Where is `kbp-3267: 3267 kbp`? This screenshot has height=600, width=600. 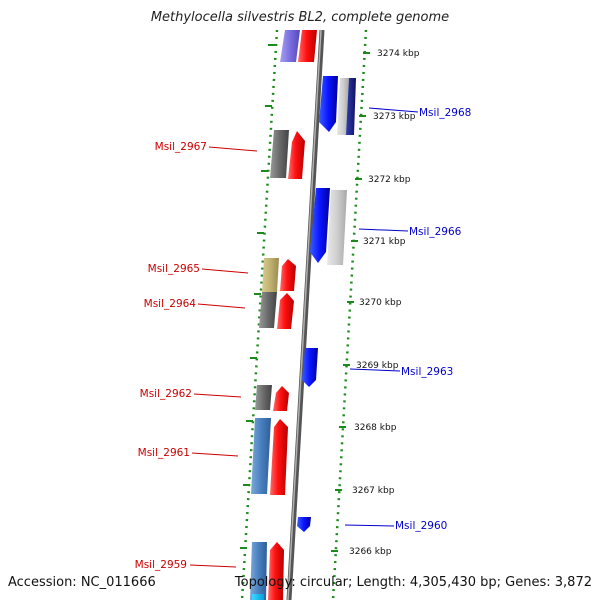 kbp-3267: 3267 kbp is located at coordinates (373, 491).